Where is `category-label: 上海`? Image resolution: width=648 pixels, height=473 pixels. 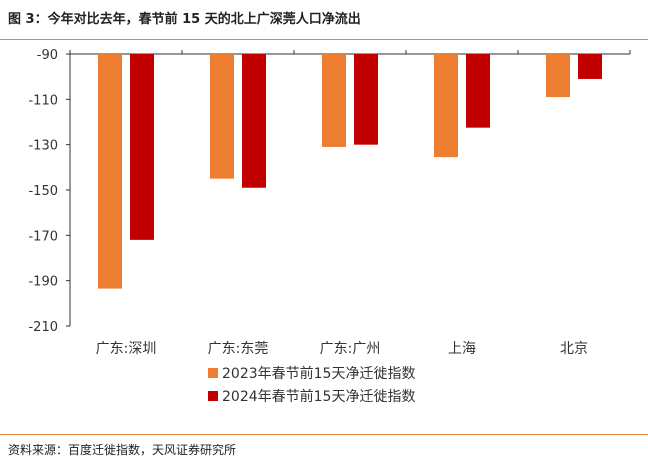 category-label: 上海 is located at coordinates (462, 349).